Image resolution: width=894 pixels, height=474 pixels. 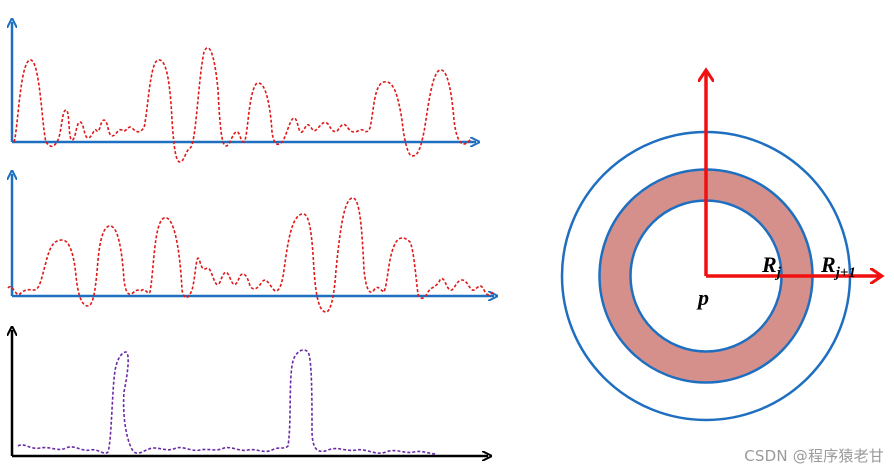 I want to click on center-label-p: p, so click(x=702, y=297).